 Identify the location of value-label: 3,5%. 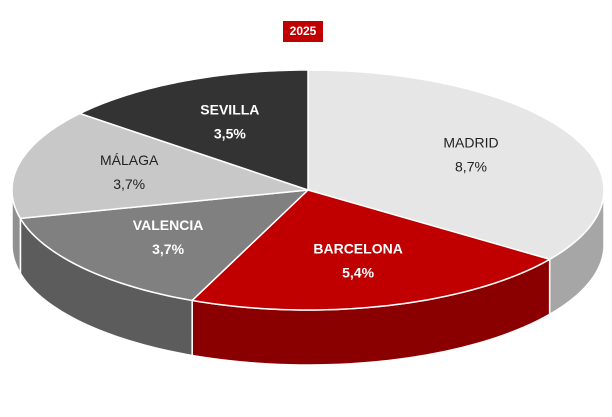
(230, 133).